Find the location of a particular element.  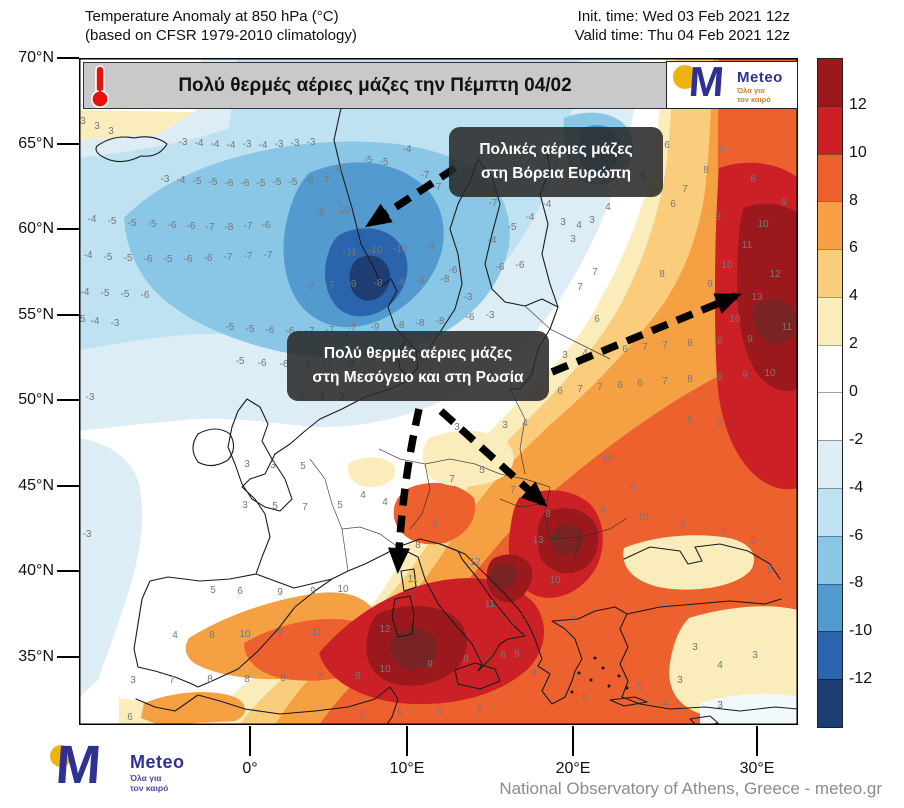

grid-value: 11 is located at coordinates (490, 604).